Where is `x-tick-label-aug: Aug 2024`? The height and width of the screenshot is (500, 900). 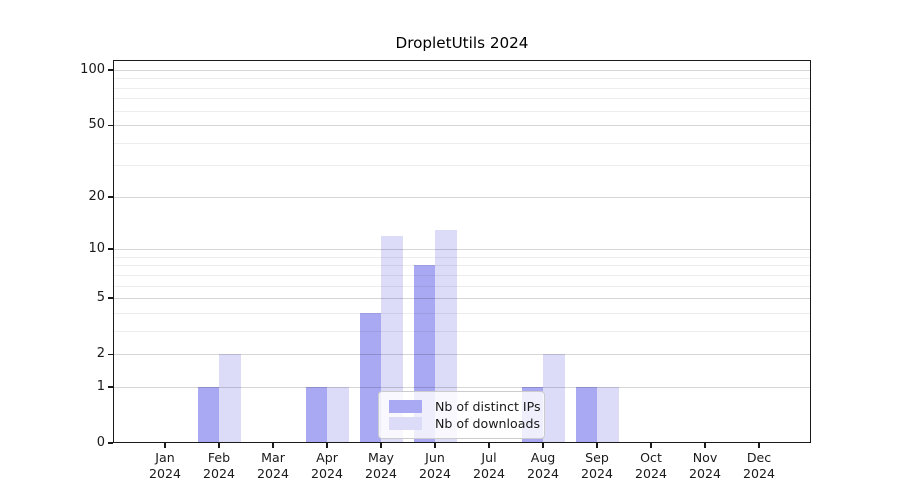 x-tick-label-aug: Aug 2024 is located at coordinates (543, 465).